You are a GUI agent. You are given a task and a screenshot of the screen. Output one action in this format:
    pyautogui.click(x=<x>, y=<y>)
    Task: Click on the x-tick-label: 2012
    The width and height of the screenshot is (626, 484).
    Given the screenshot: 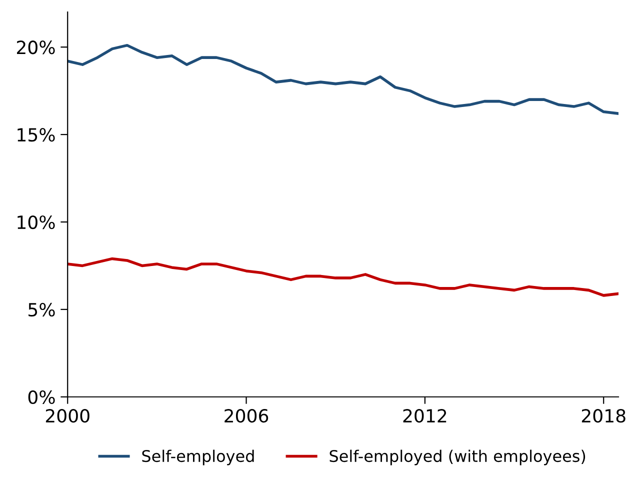 What is the action you would take?
    pyautogui.click(x=424, y=416)
    